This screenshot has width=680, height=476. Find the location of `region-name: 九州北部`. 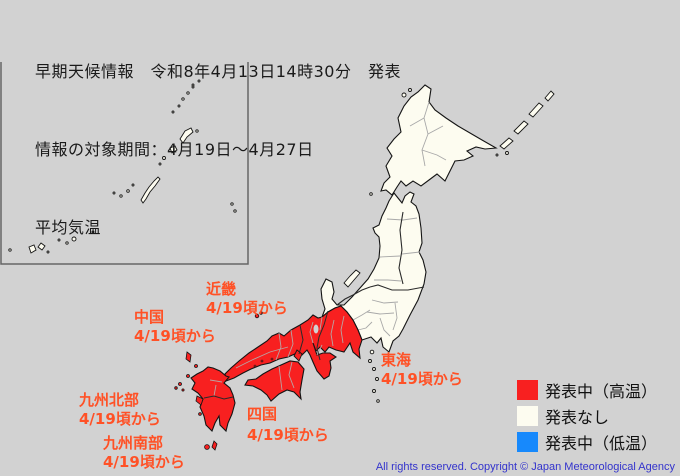

region-name: 九州北部 is located at coordinates (109, 400).